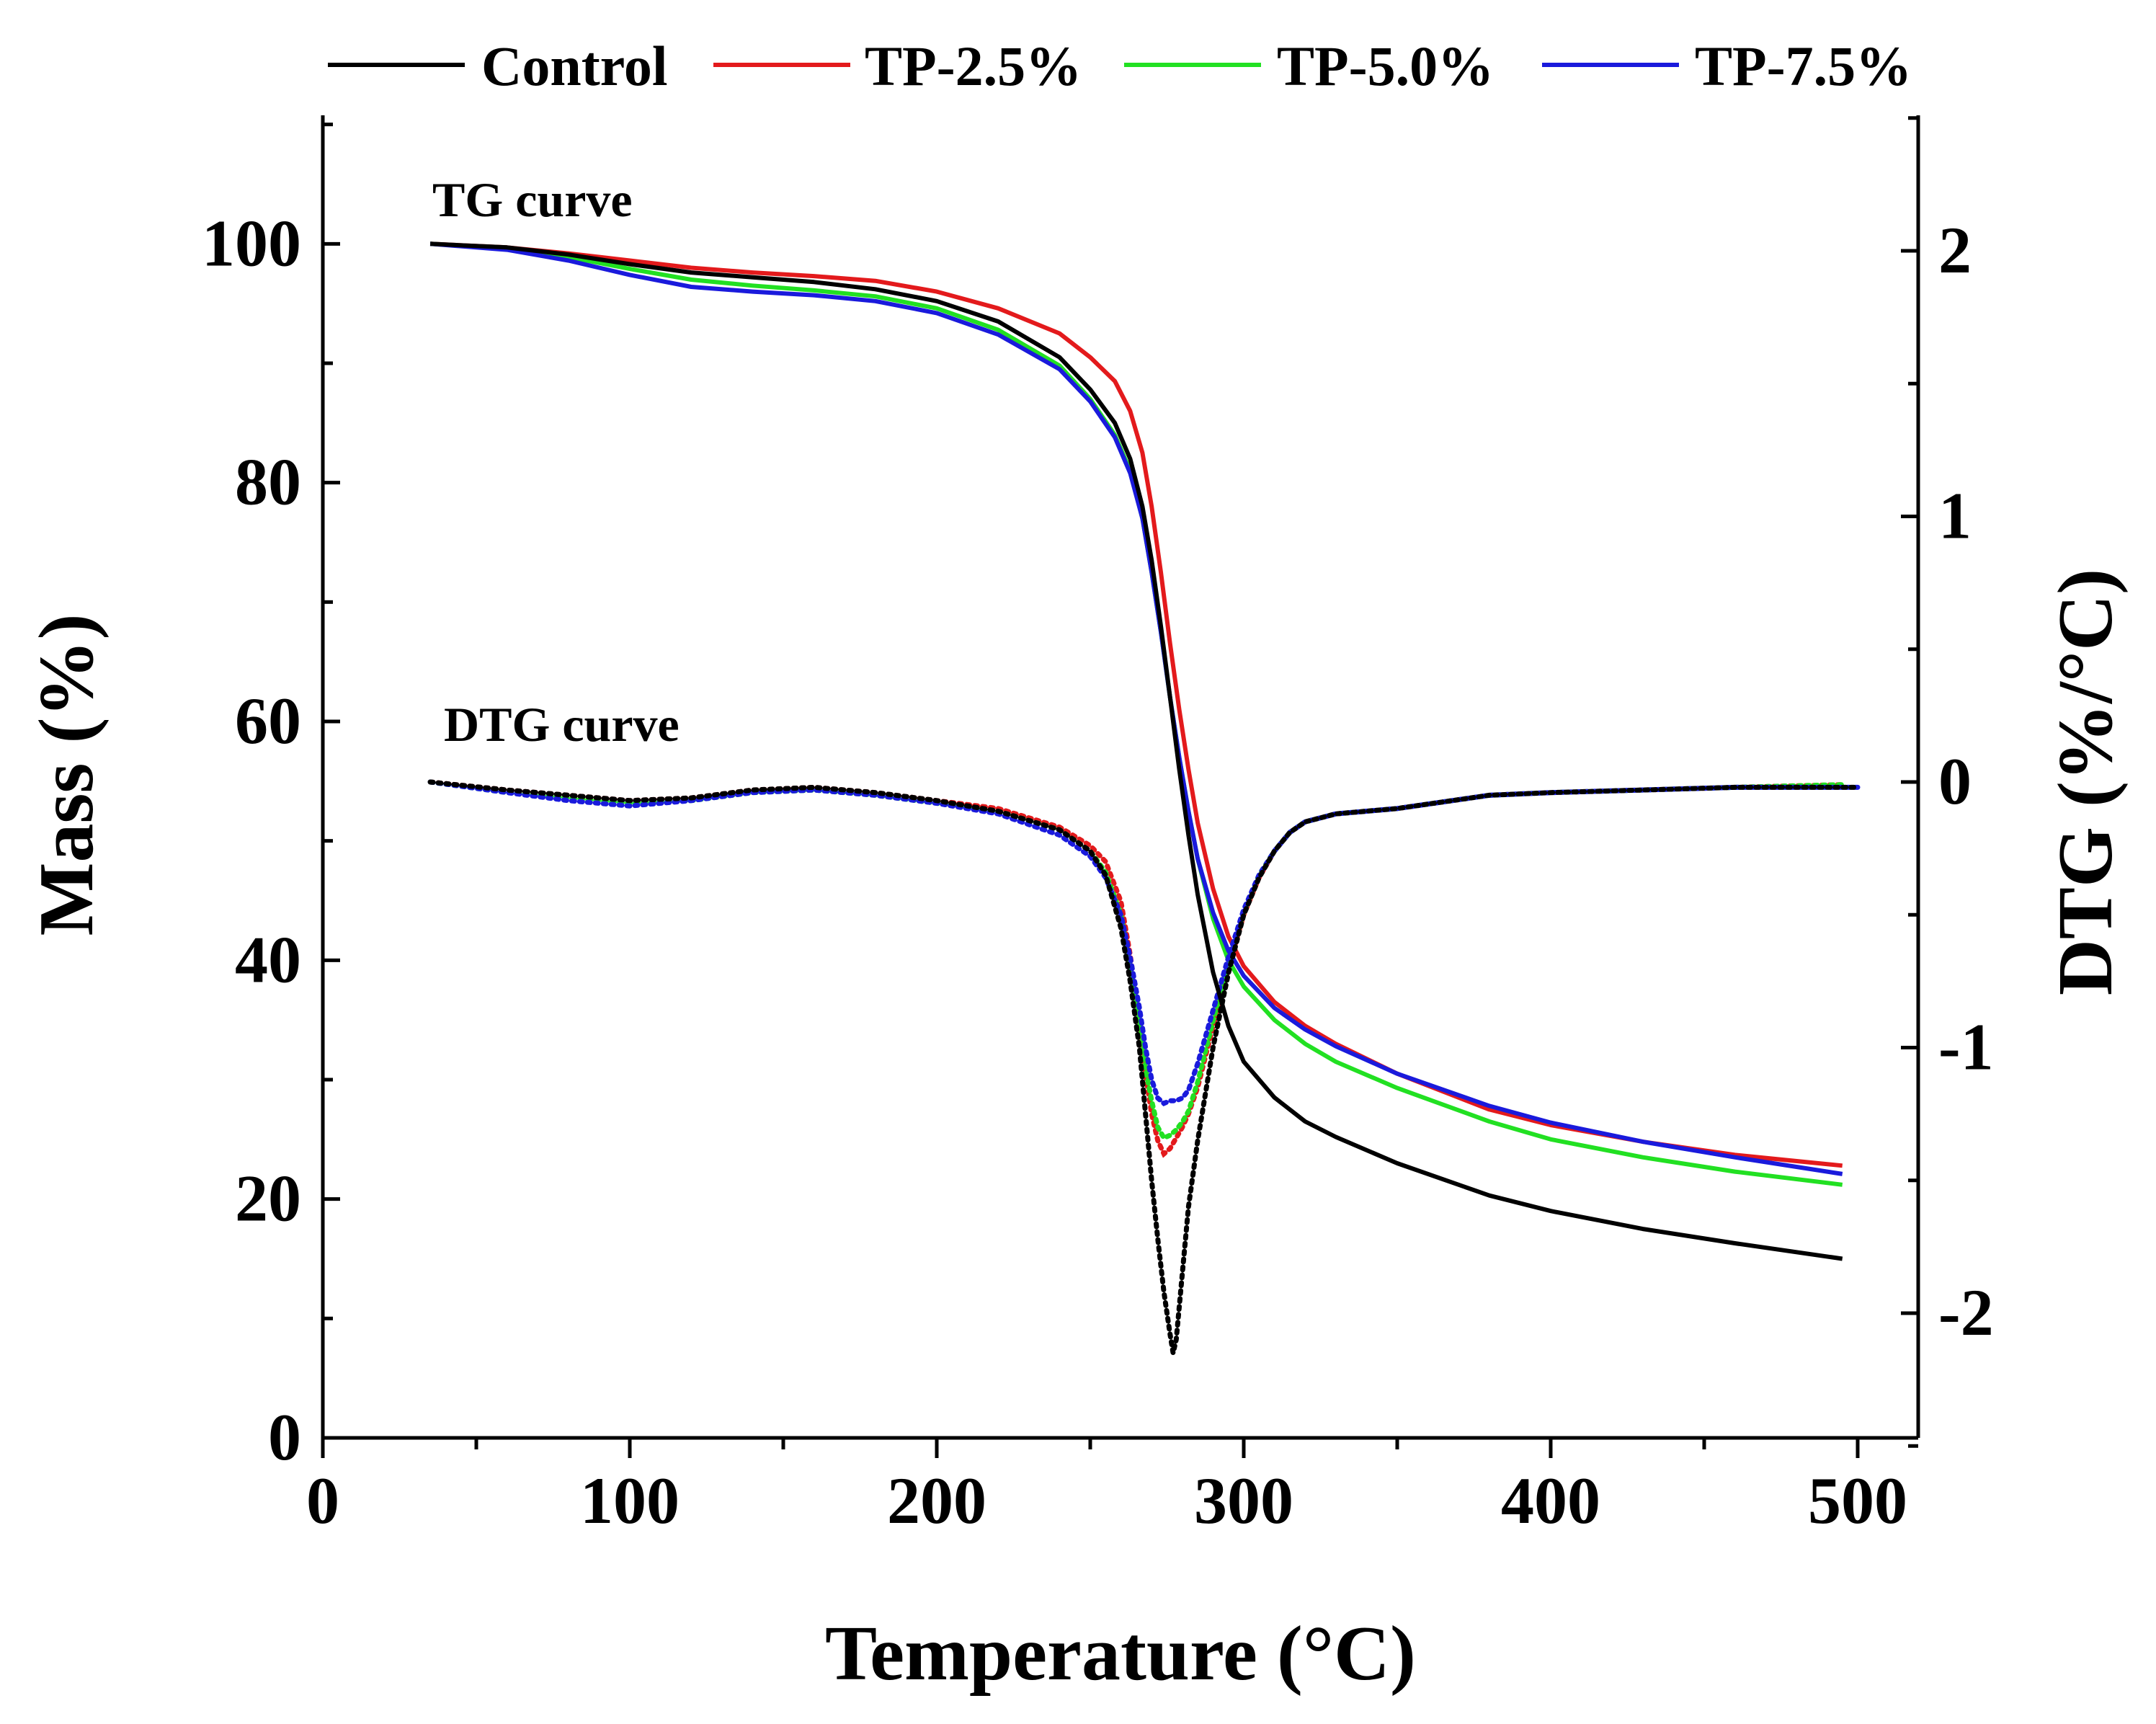  I want to click on x-tick-label: 300, so click(1243, 1500).